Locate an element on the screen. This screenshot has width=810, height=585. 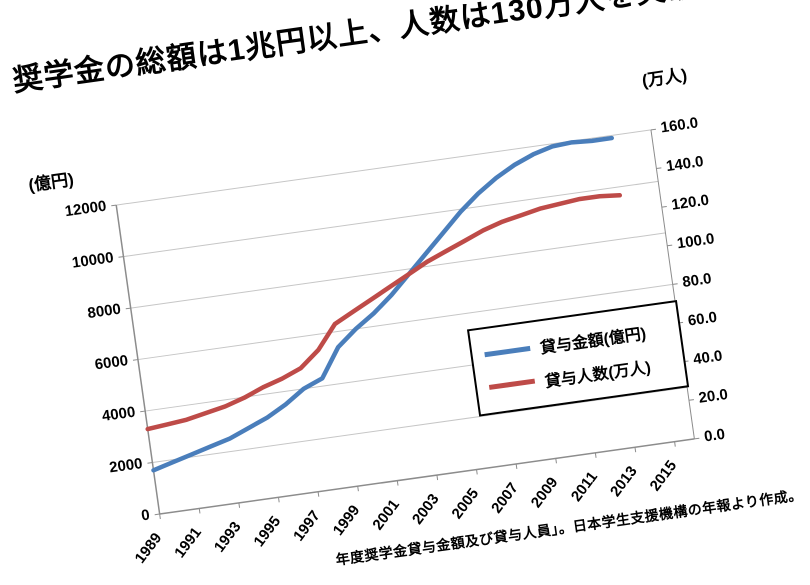
right-axis-tick-label: 80.0 is located at coordinates (697, 280).